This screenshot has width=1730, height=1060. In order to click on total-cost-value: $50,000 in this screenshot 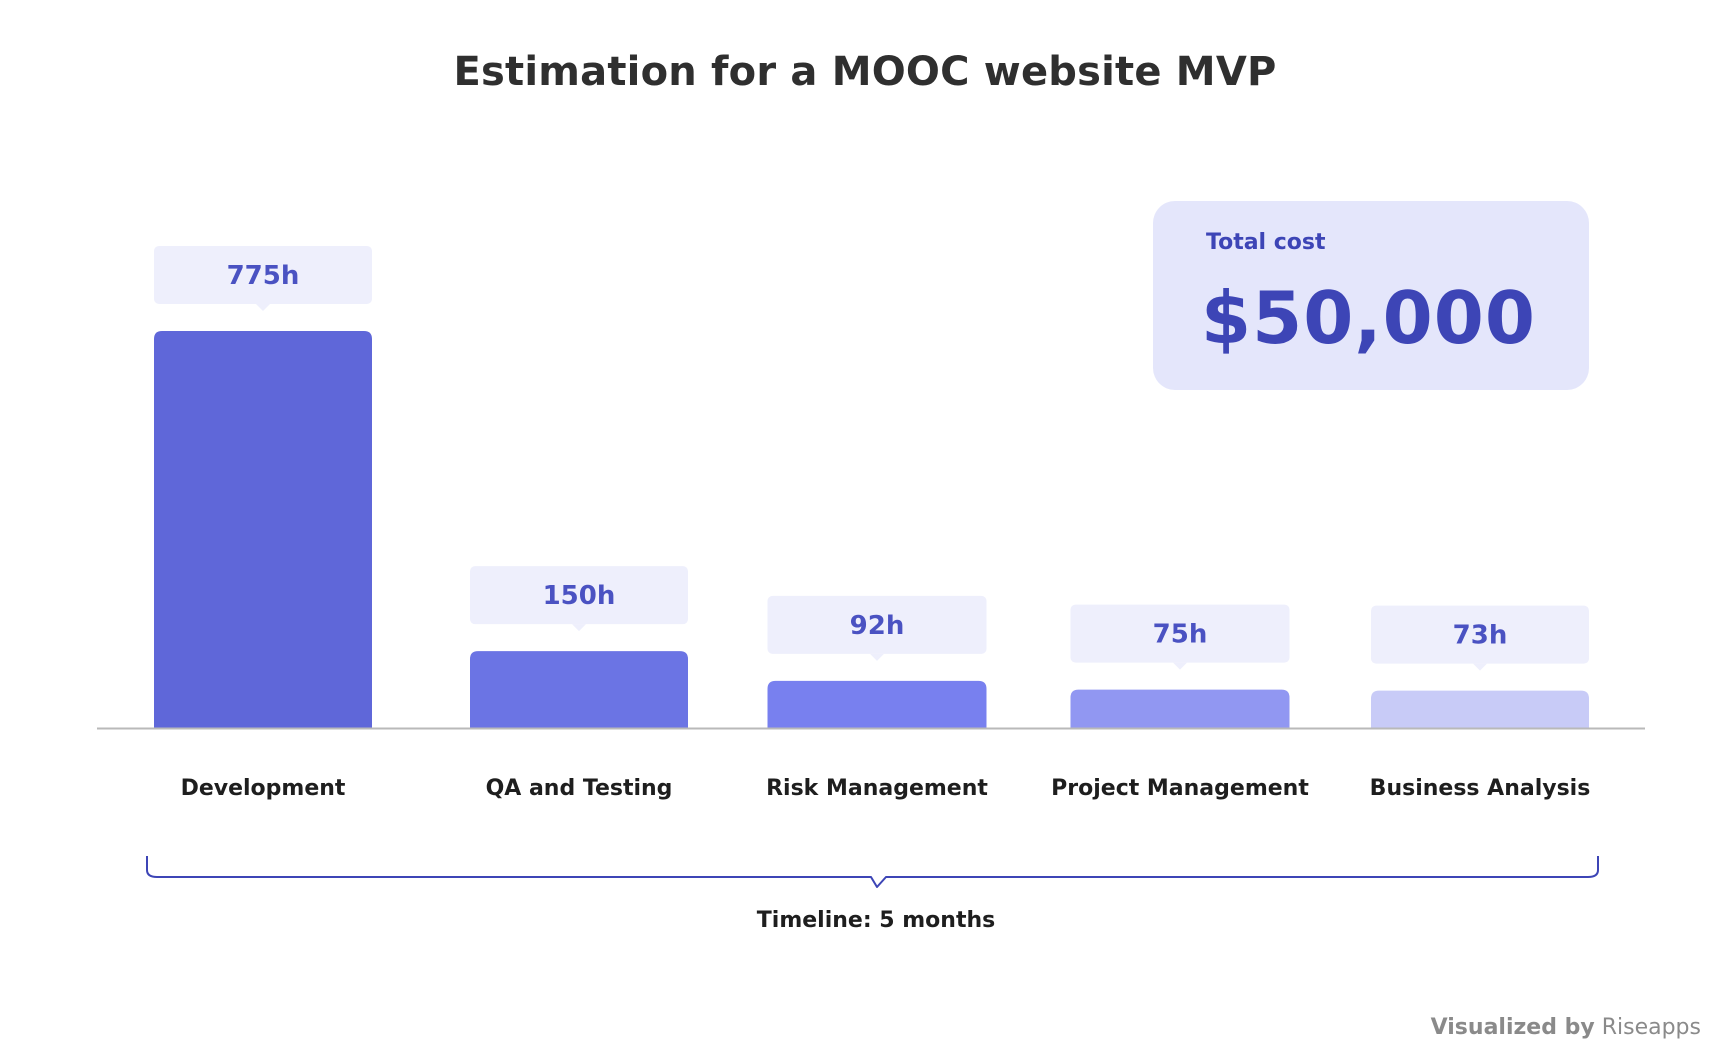, I will do `click(1368, 318)`.